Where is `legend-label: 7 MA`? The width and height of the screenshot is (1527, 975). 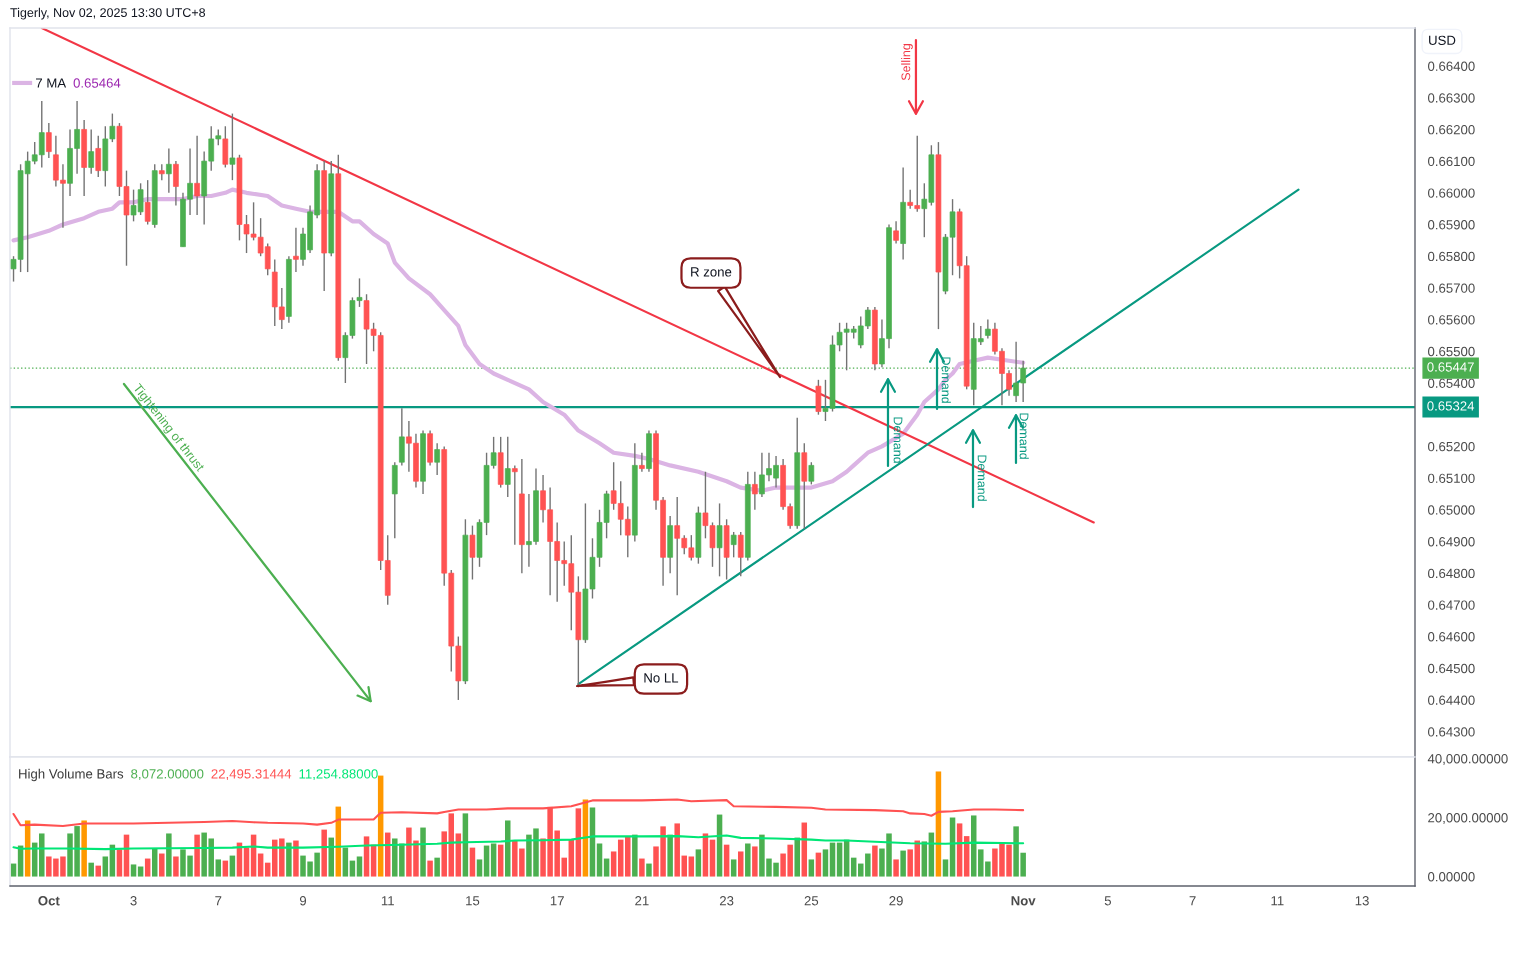
legend-label: 7 MA is located at coordinates (51, 83).